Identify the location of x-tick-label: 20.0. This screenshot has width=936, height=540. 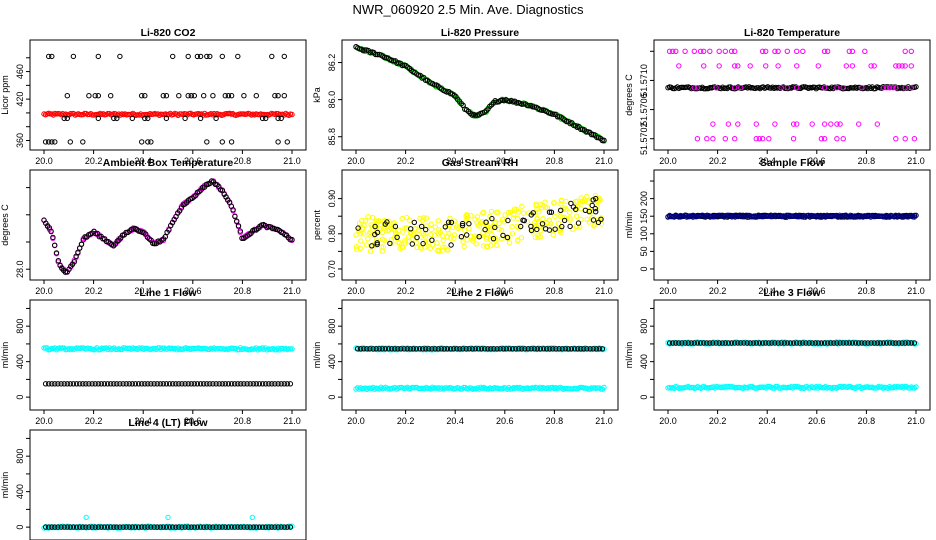
(356, 421).